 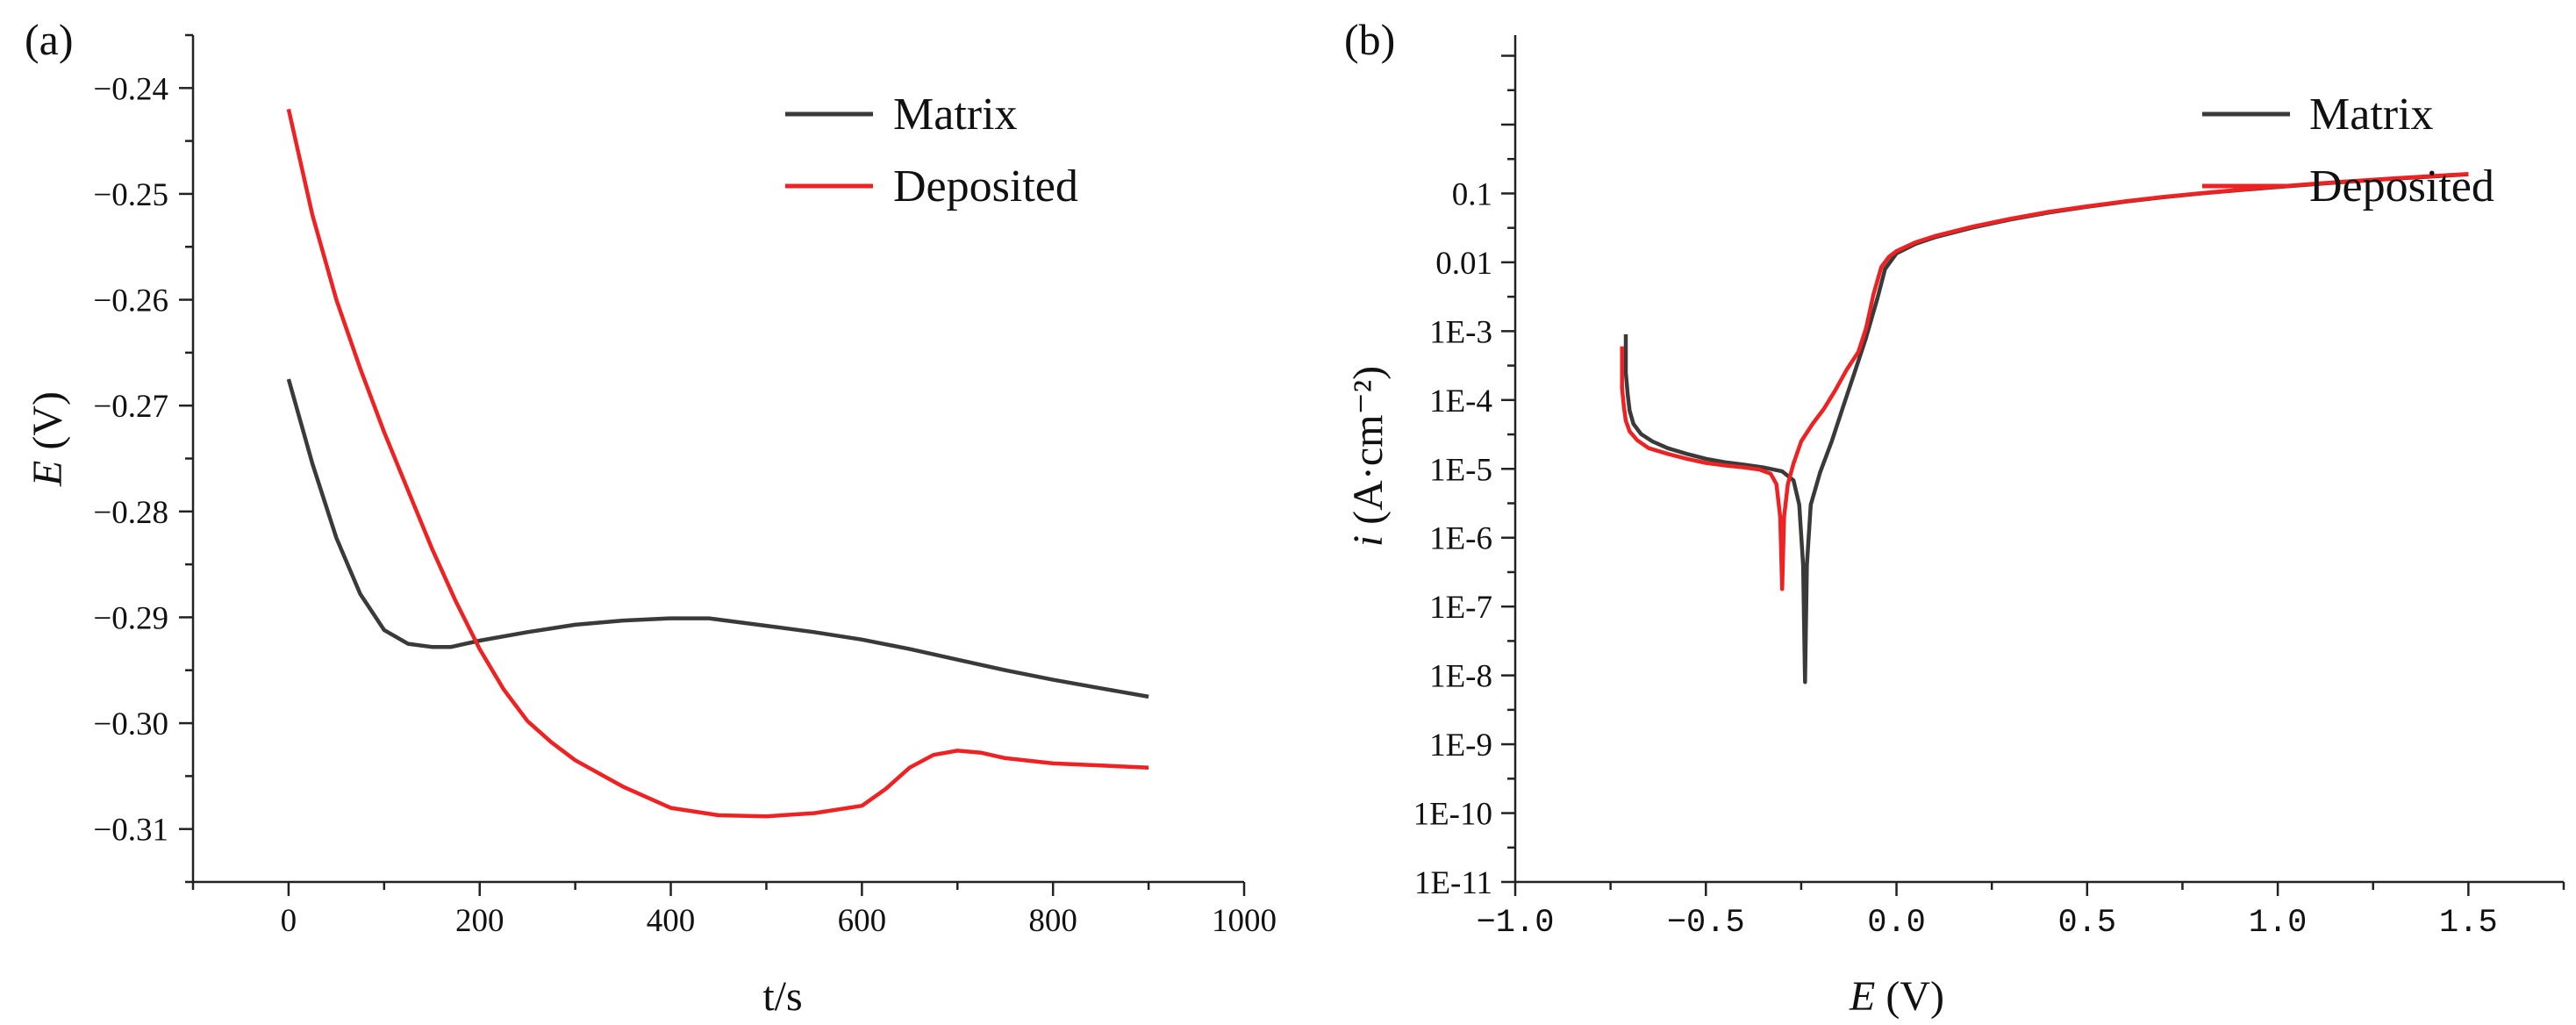 I want to click on panel-a-y-tick-label: −0.28, so click(x=130, y=513).